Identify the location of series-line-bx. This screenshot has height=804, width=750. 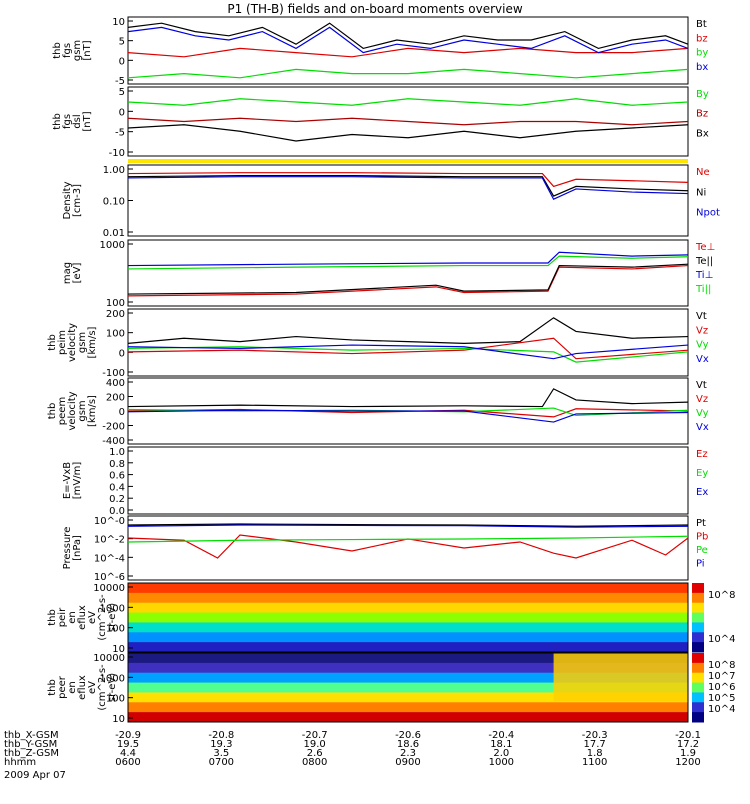
(408, 40).